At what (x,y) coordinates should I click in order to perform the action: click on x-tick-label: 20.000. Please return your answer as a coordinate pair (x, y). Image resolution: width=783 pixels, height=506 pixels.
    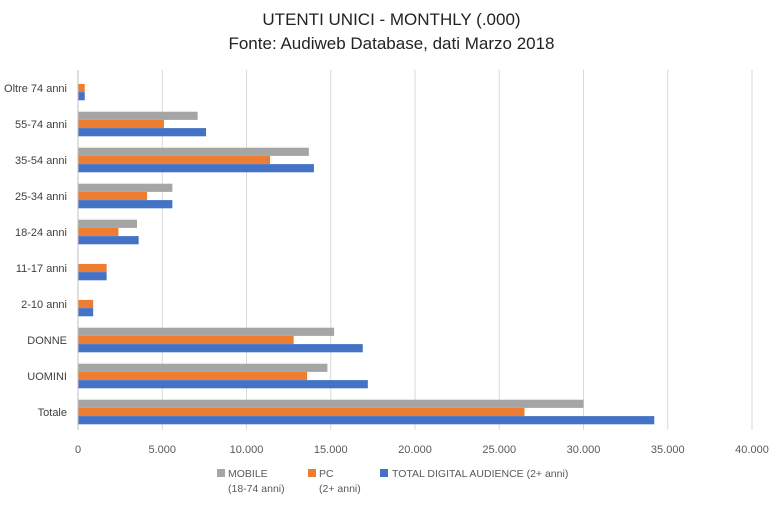
    Looking at the image, I should click on (415, 450).